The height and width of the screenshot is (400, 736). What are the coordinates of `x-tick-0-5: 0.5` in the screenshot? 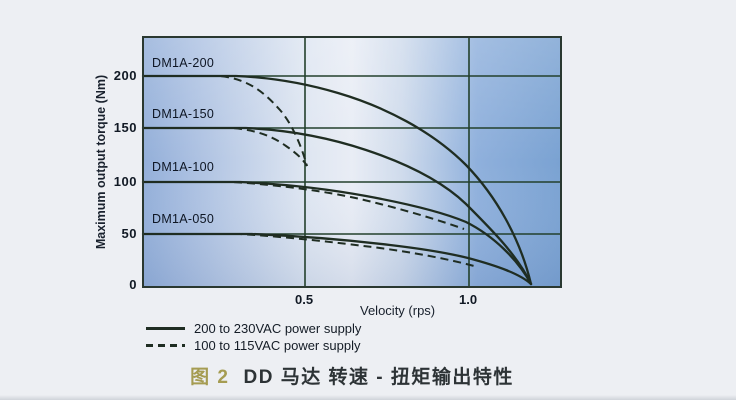 It's located at (304, 299).